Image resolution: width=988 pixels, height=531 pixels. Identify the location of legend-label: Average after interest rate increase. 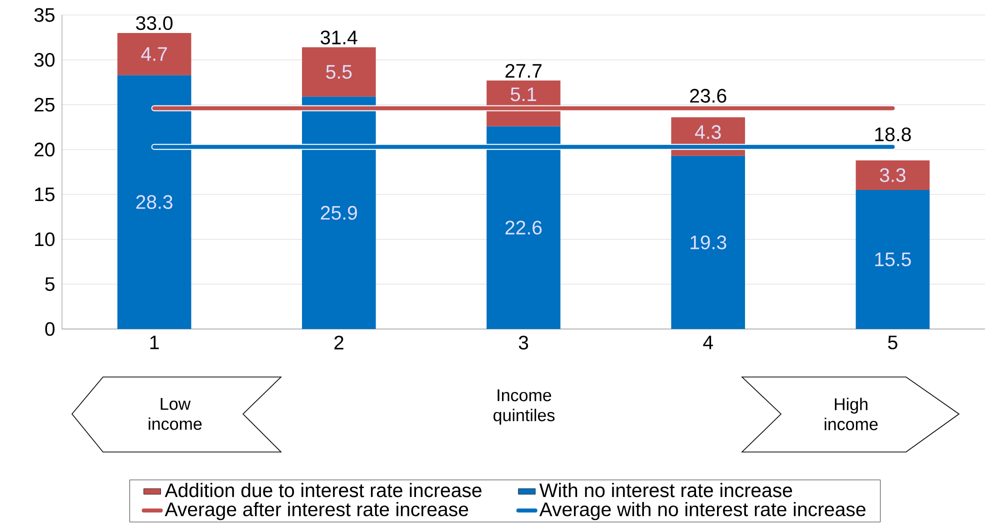
(316, 511).